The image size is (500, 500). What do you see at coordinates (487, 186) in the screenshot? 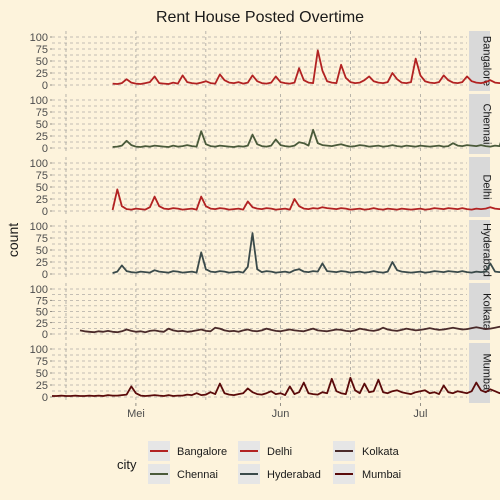
I see `facet-strip-label: Delhi` at bounding box center [487, 186].